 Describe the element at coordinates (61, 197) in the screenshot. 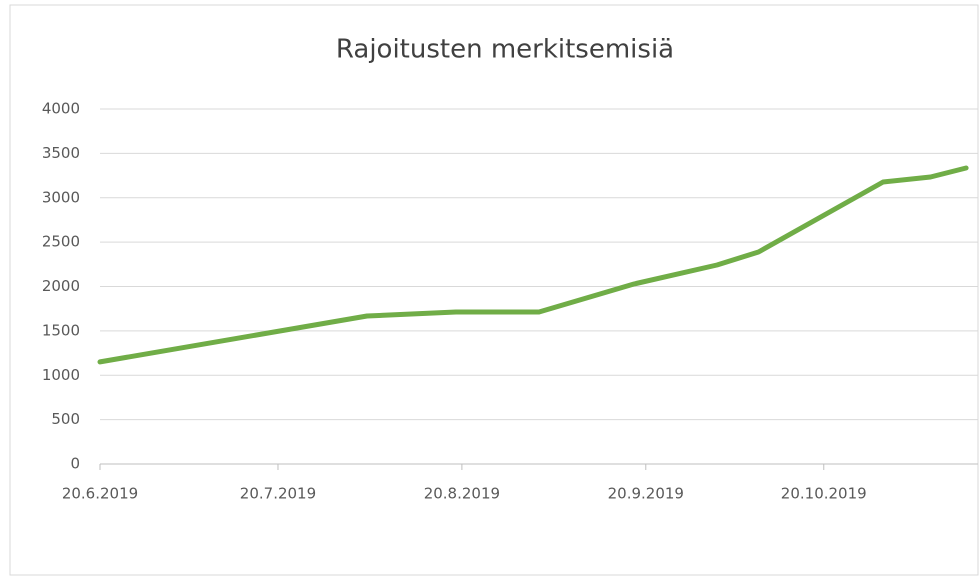

I see `y-tick-label: 3000` at that location.